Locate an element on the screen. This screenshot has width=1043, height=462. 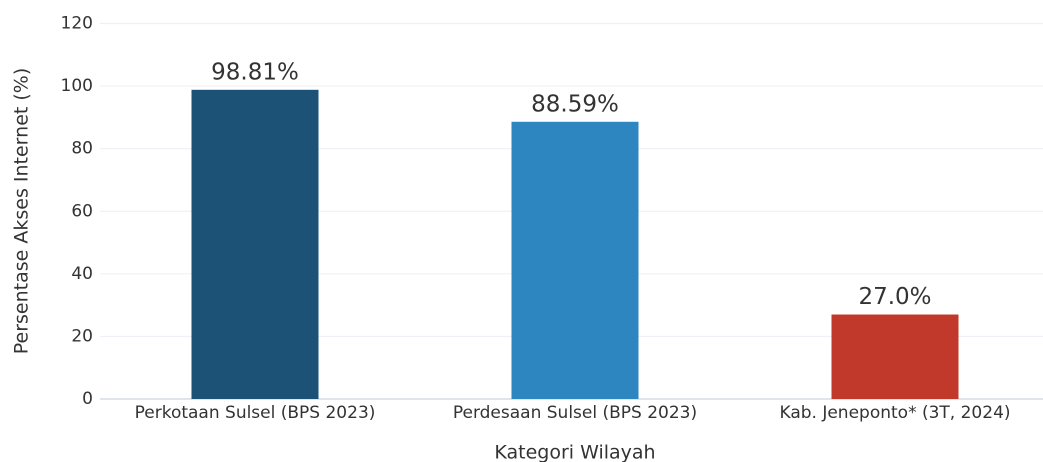
value-label: 27.0% is located at coordinates (894, 297).